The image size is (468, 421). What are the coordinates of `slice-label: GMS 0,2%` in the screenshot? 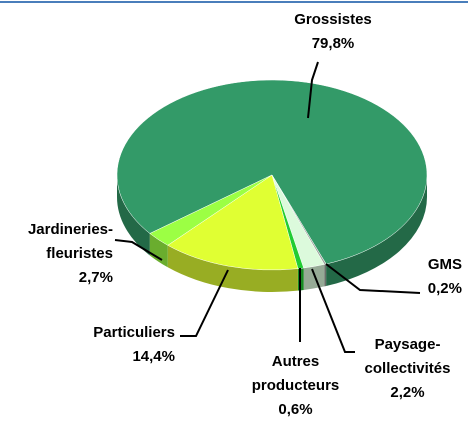 It's located at (401, 277).